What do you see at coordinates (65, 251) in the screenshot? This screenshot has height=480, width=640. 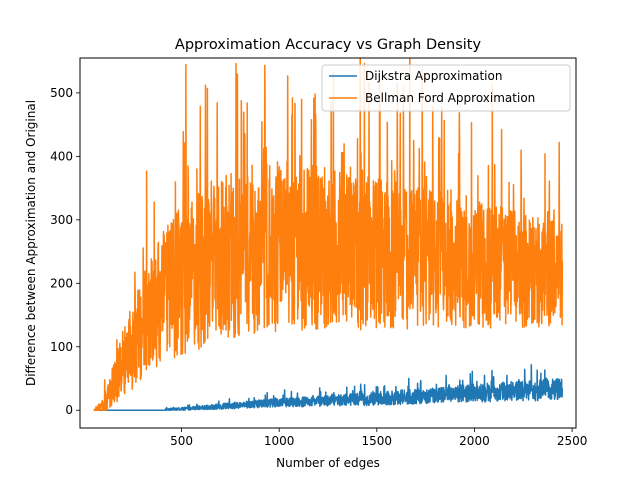 I see `y-axis: 0 100 200 300 400 500` at bounding box center [65, 251].